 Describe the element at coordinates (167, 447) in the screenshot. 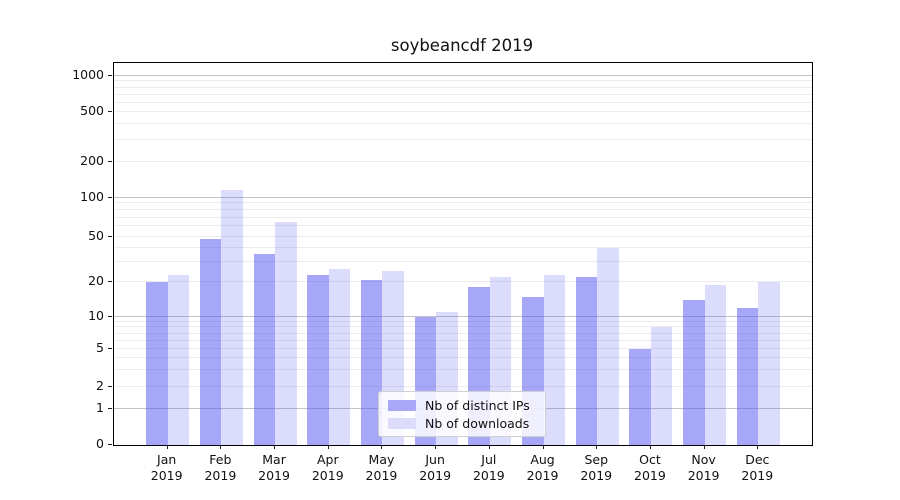

I see `x-tick-mark-jan` at that location.